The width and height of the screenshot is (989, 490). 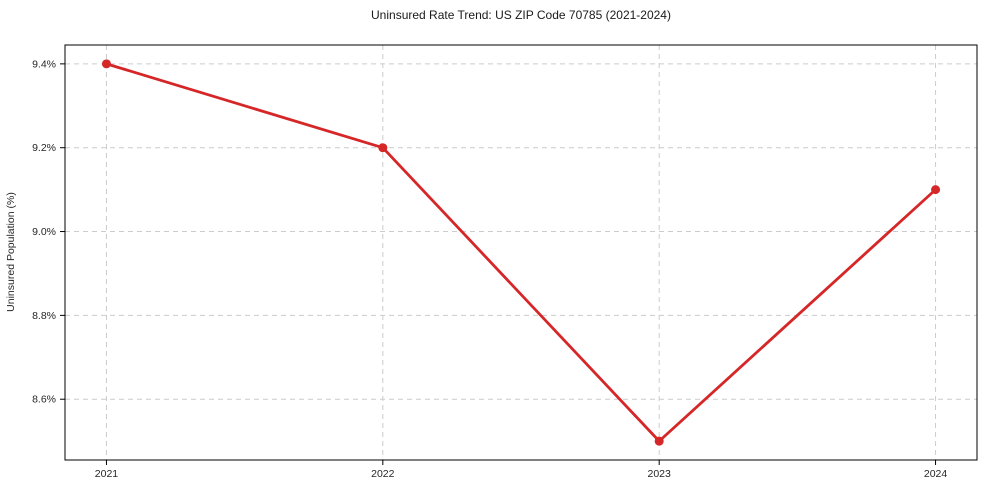 What do you see at coordinates (44, 148) in the screenshot?
I see `y-tick-label: 9.2%` at bounding box center [44, 148].